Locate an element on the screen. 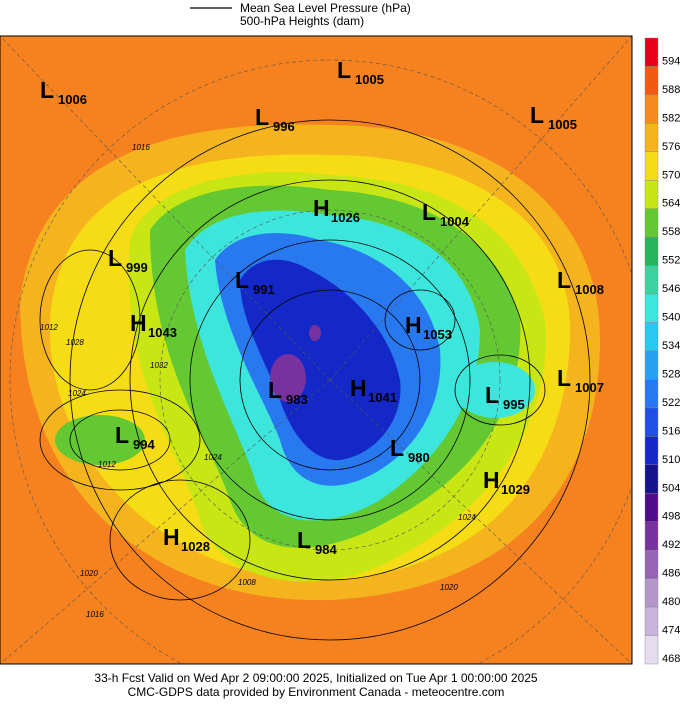 The width and height of the screenshot is (680, 705). colorbar-tick-label: 510 is located at coordinates (671, 460).